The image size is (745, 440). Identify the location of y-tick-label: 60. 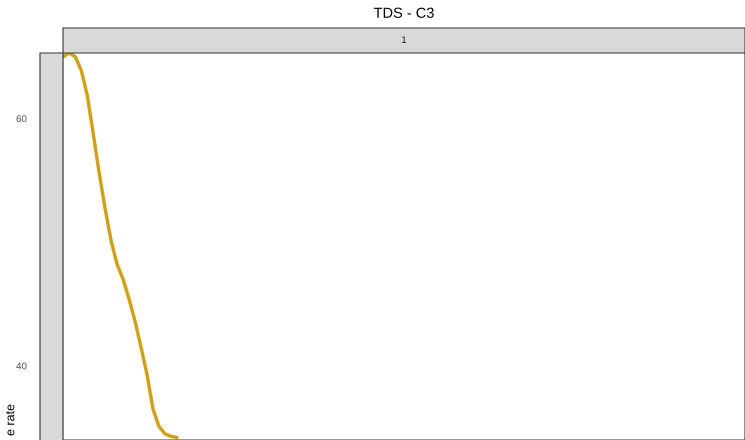
(21, 118).